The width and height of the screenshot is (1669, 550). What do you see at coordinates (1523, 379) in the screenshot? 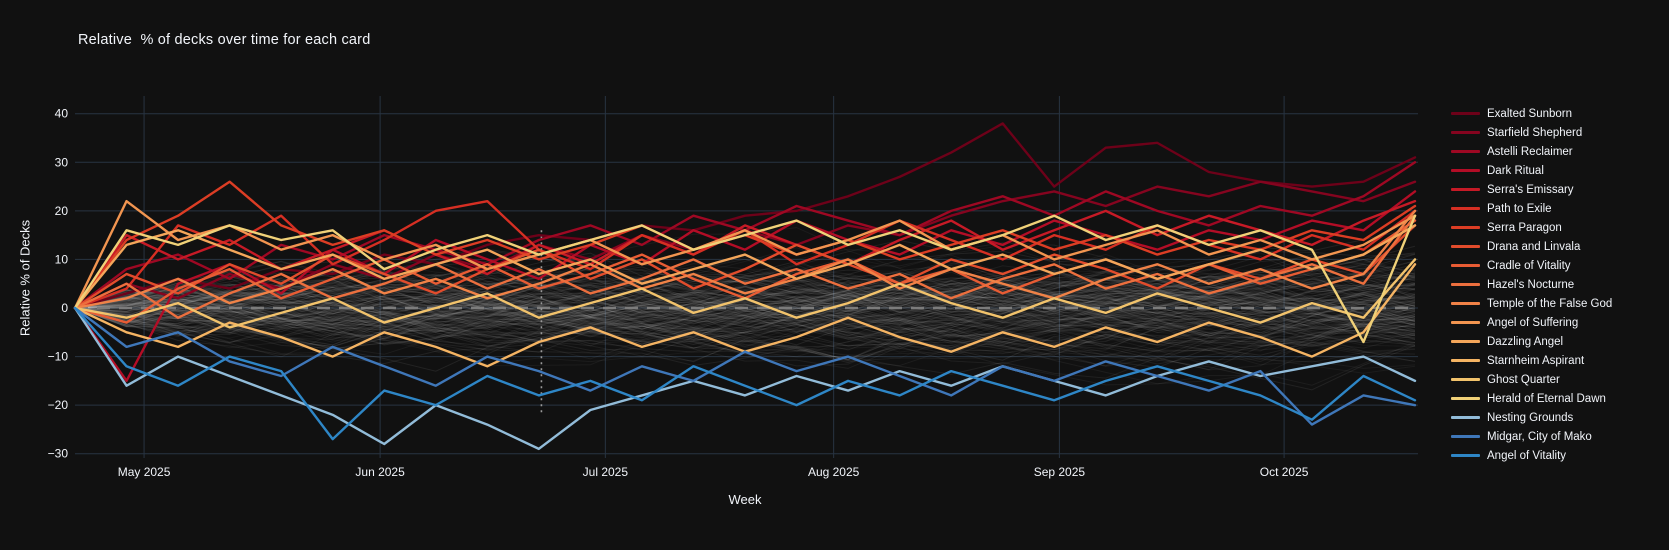
I see `legend-label: Ghost Quarter` at bounding box center [1523, 379].